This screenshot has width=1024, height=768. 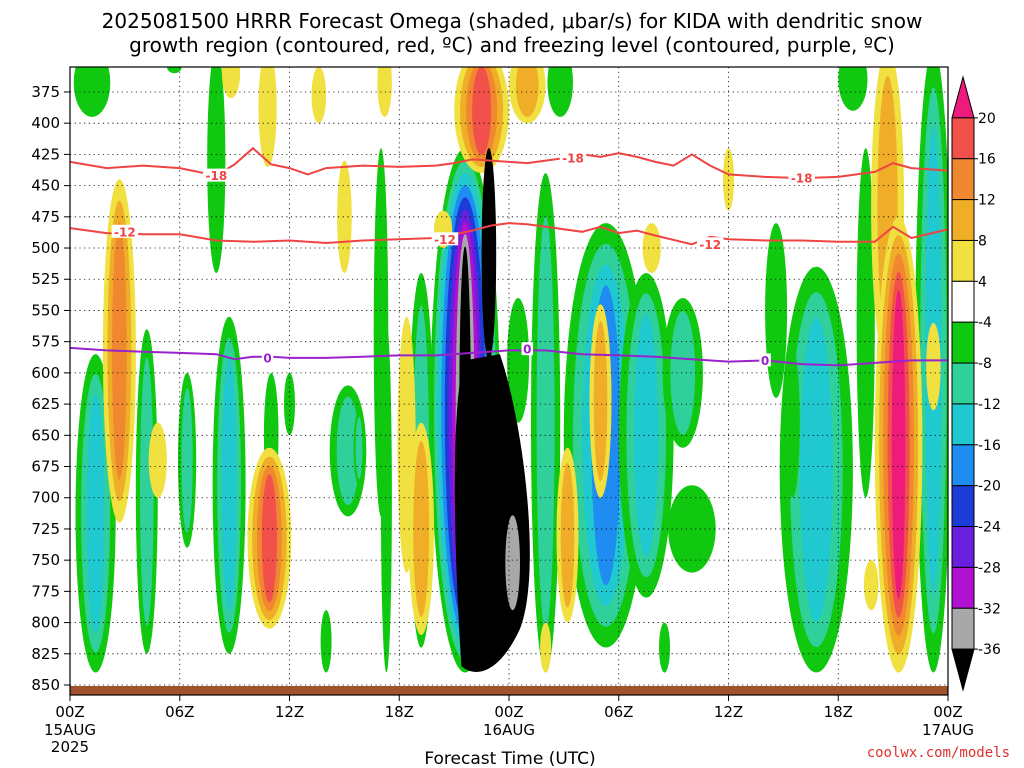 I want to click on y-tick-label-650: 650, so click(x=45, y=435).